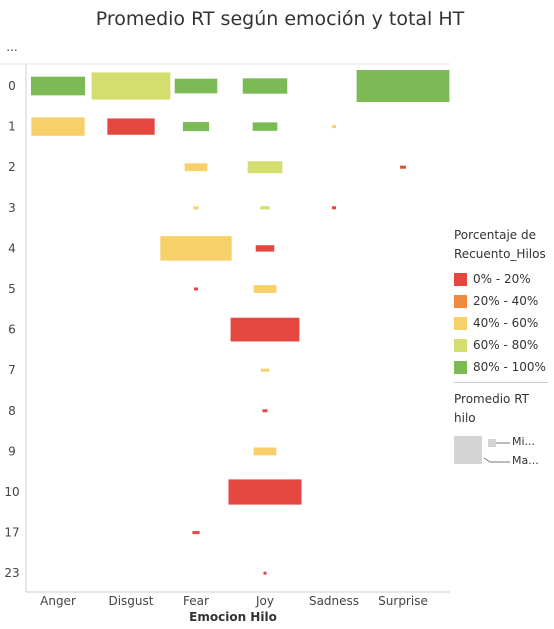 This screenshot has width=554, height=629. I want to click on legend-label: 0% - 20%, so click(502, 279).